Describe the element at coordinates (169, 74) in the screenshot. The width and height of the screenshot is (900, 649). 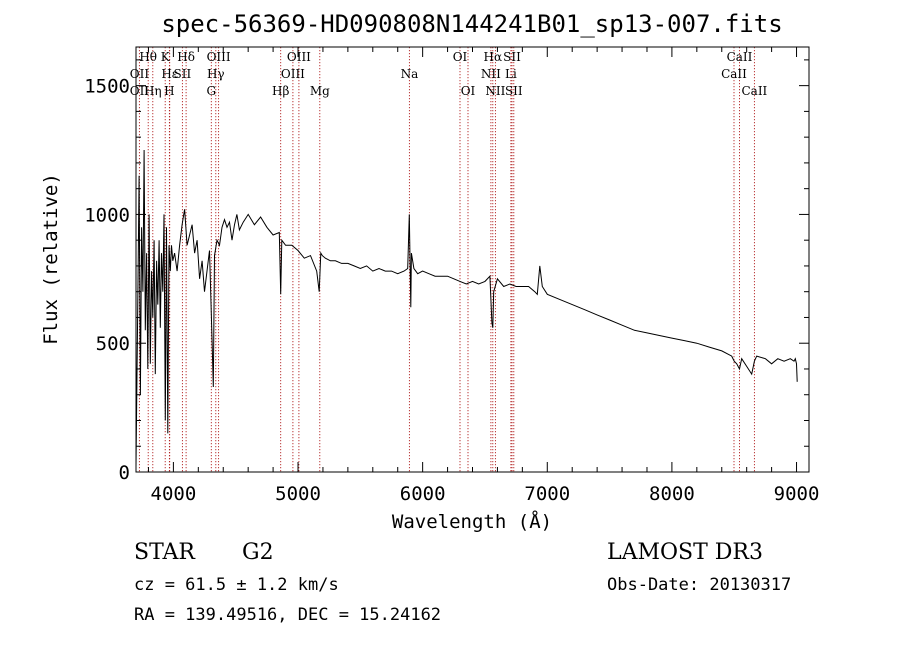
I see `spectral-line-label: Hε` at that location.